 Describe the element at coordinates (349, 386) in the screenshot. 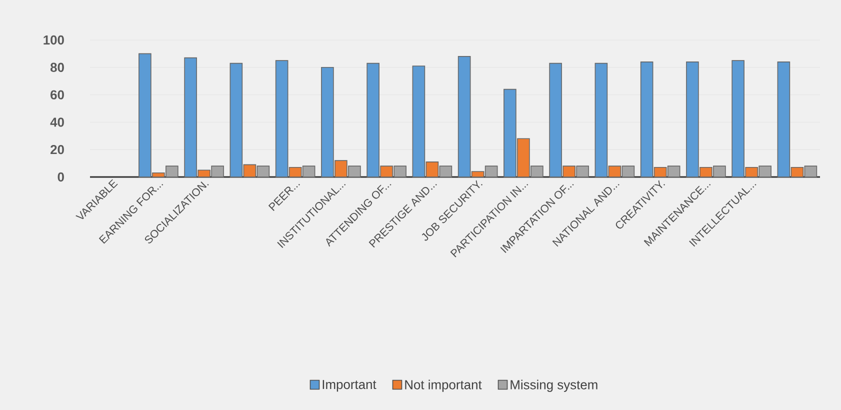

I see `legend-label: Important` at that location.